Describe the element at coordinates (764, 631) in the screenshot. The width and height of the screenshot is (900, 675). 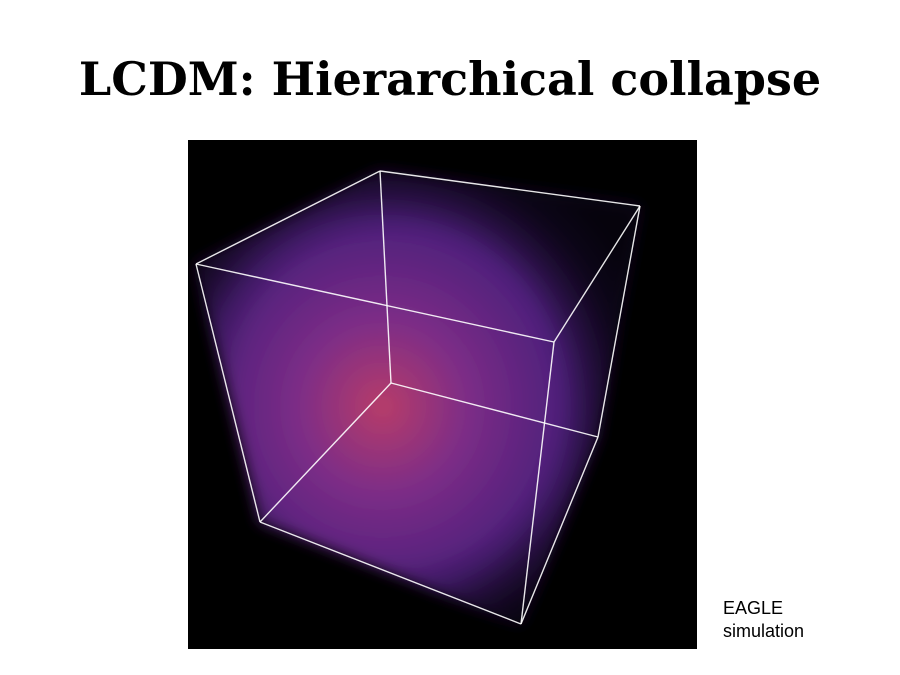
I see `caption-line-2: simulation` at that location.